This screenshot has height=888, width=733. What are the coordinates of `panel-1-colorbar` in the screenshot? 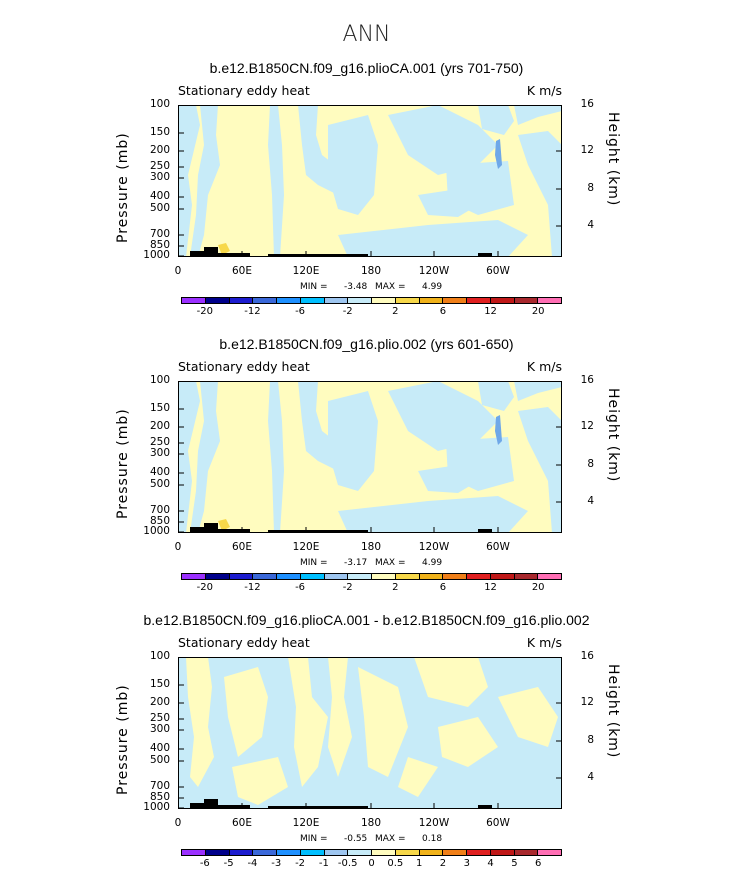 It's located at (371, 300).